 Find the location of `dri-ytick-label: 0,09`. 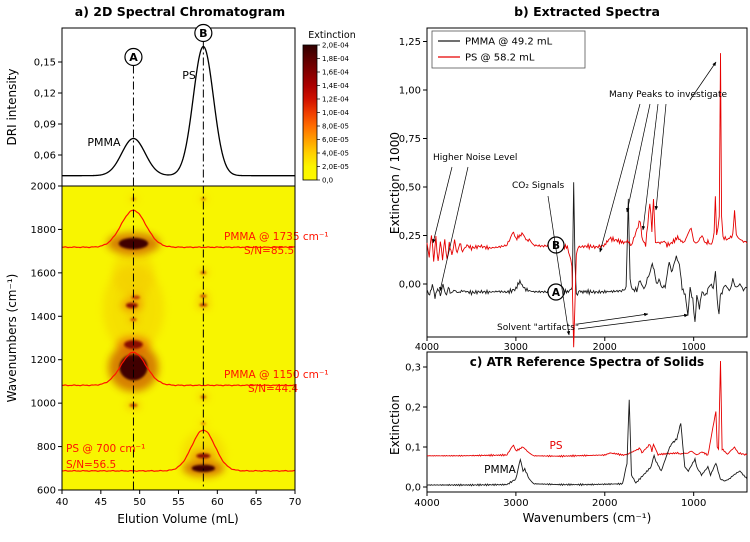

dri-ytick-label: 0,09 is located at coordinates (45, 125).